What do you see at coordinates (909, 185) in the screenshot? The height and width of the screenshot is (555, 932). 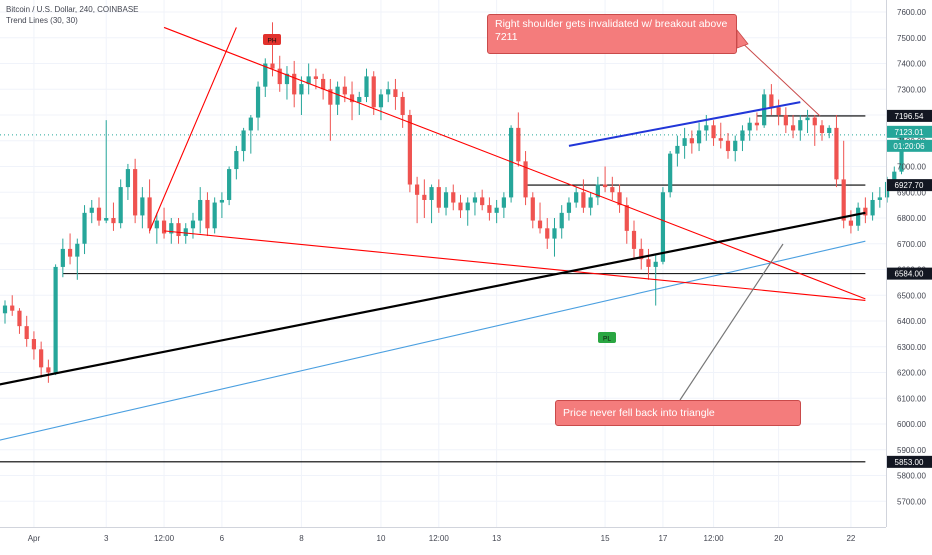 I see `price-label-dark: 6927.70` at bounding box center [909, 185].